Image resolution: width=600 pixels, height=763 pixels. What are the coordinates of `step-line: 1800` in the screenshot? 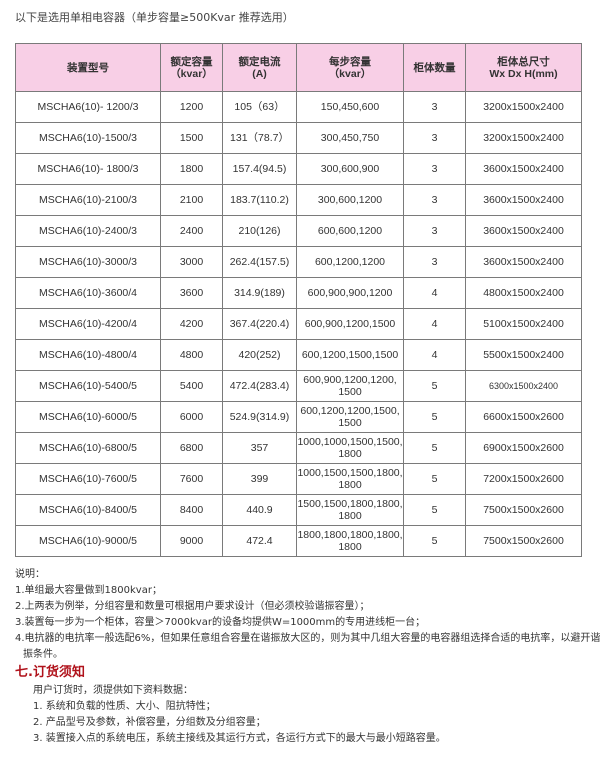 It's located at (350, 516).